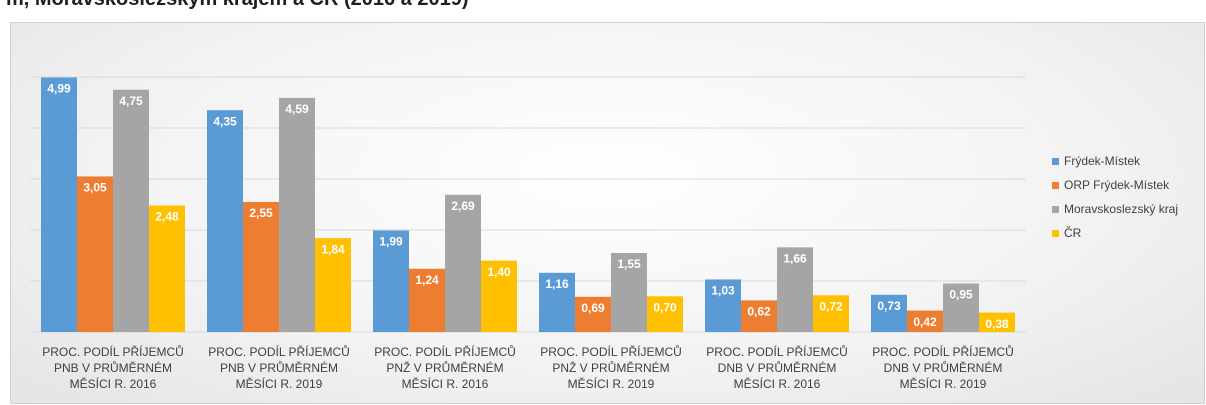  I want to click on value-label: 1,16, so click(557, 284).